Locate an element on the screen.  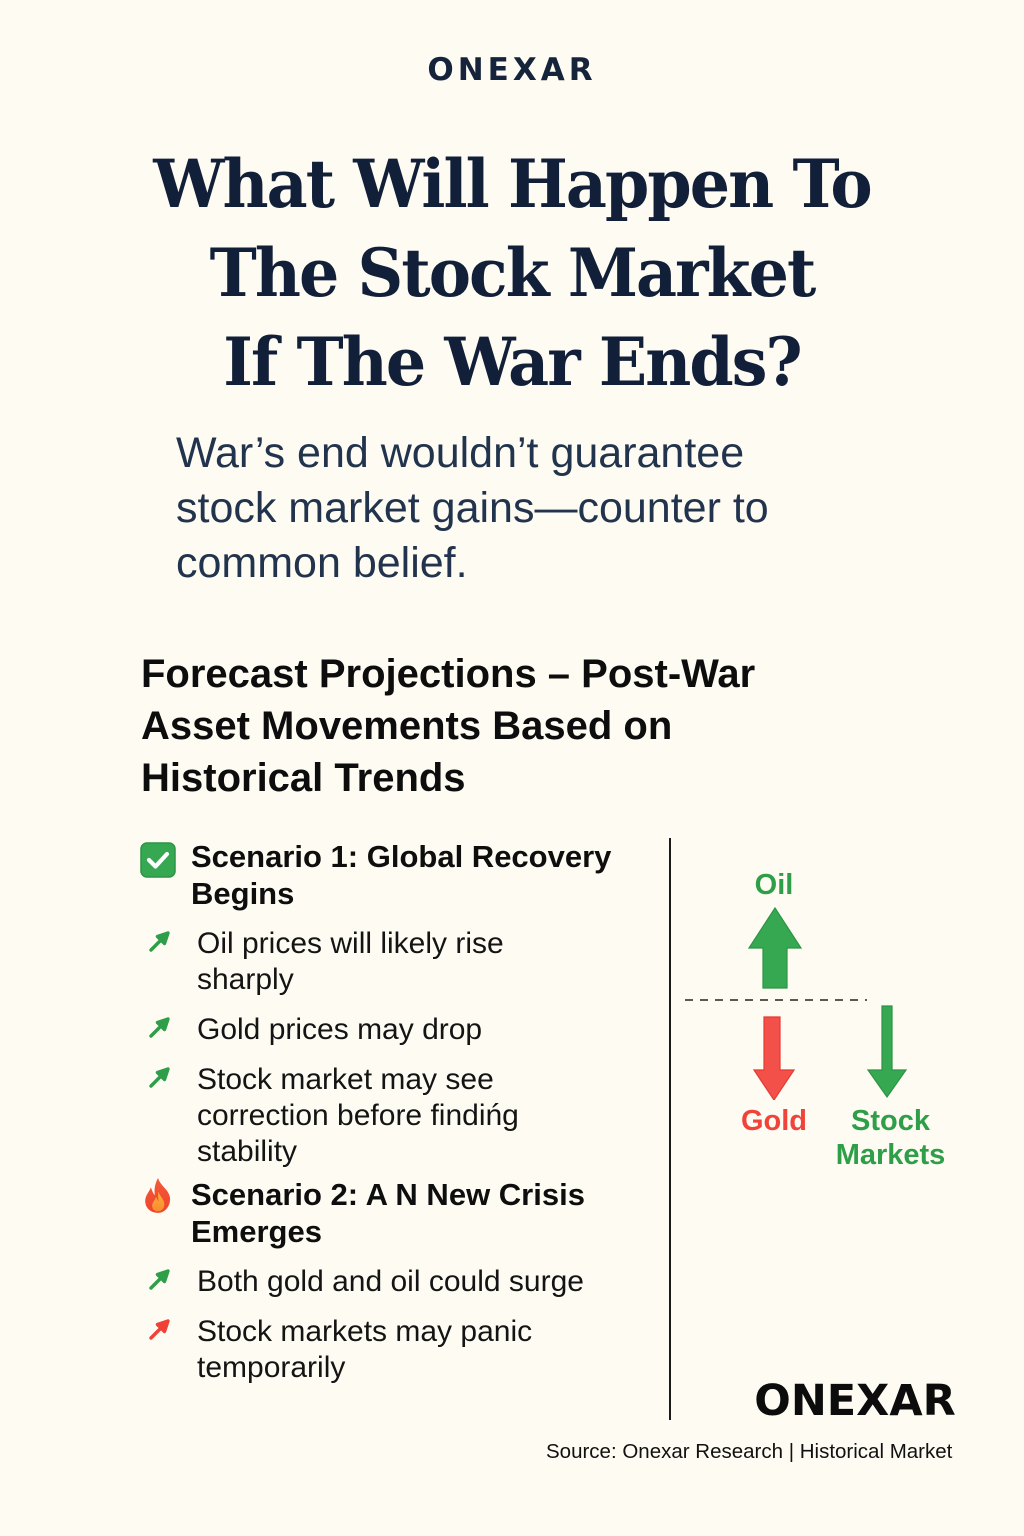
stock-down-arrow-icon is located at coordinates (887, 1052).